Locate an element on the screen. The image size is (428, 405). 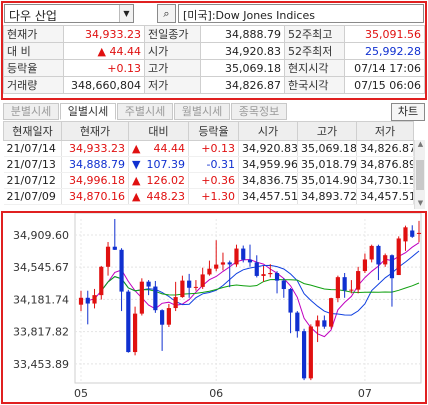
column-header: 저가 is located at coordinates (385, 131).